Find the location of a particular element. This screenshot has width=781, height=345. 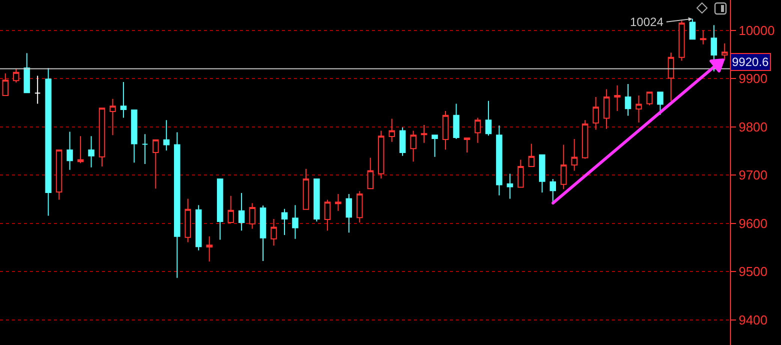

y-tick-label: 9900 is located at coordinates (753, 78).